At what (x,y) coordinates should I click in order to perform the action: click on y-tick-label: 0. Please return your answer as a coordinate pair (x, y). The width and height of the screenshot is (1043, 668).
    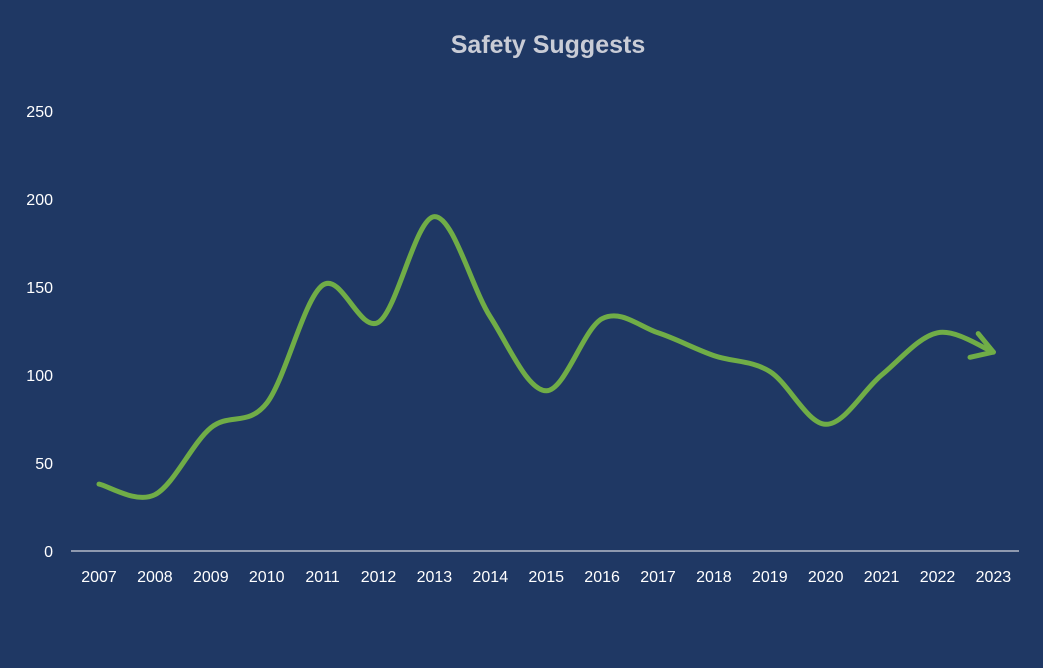
    Looking at the image, I should click on (48, 552).